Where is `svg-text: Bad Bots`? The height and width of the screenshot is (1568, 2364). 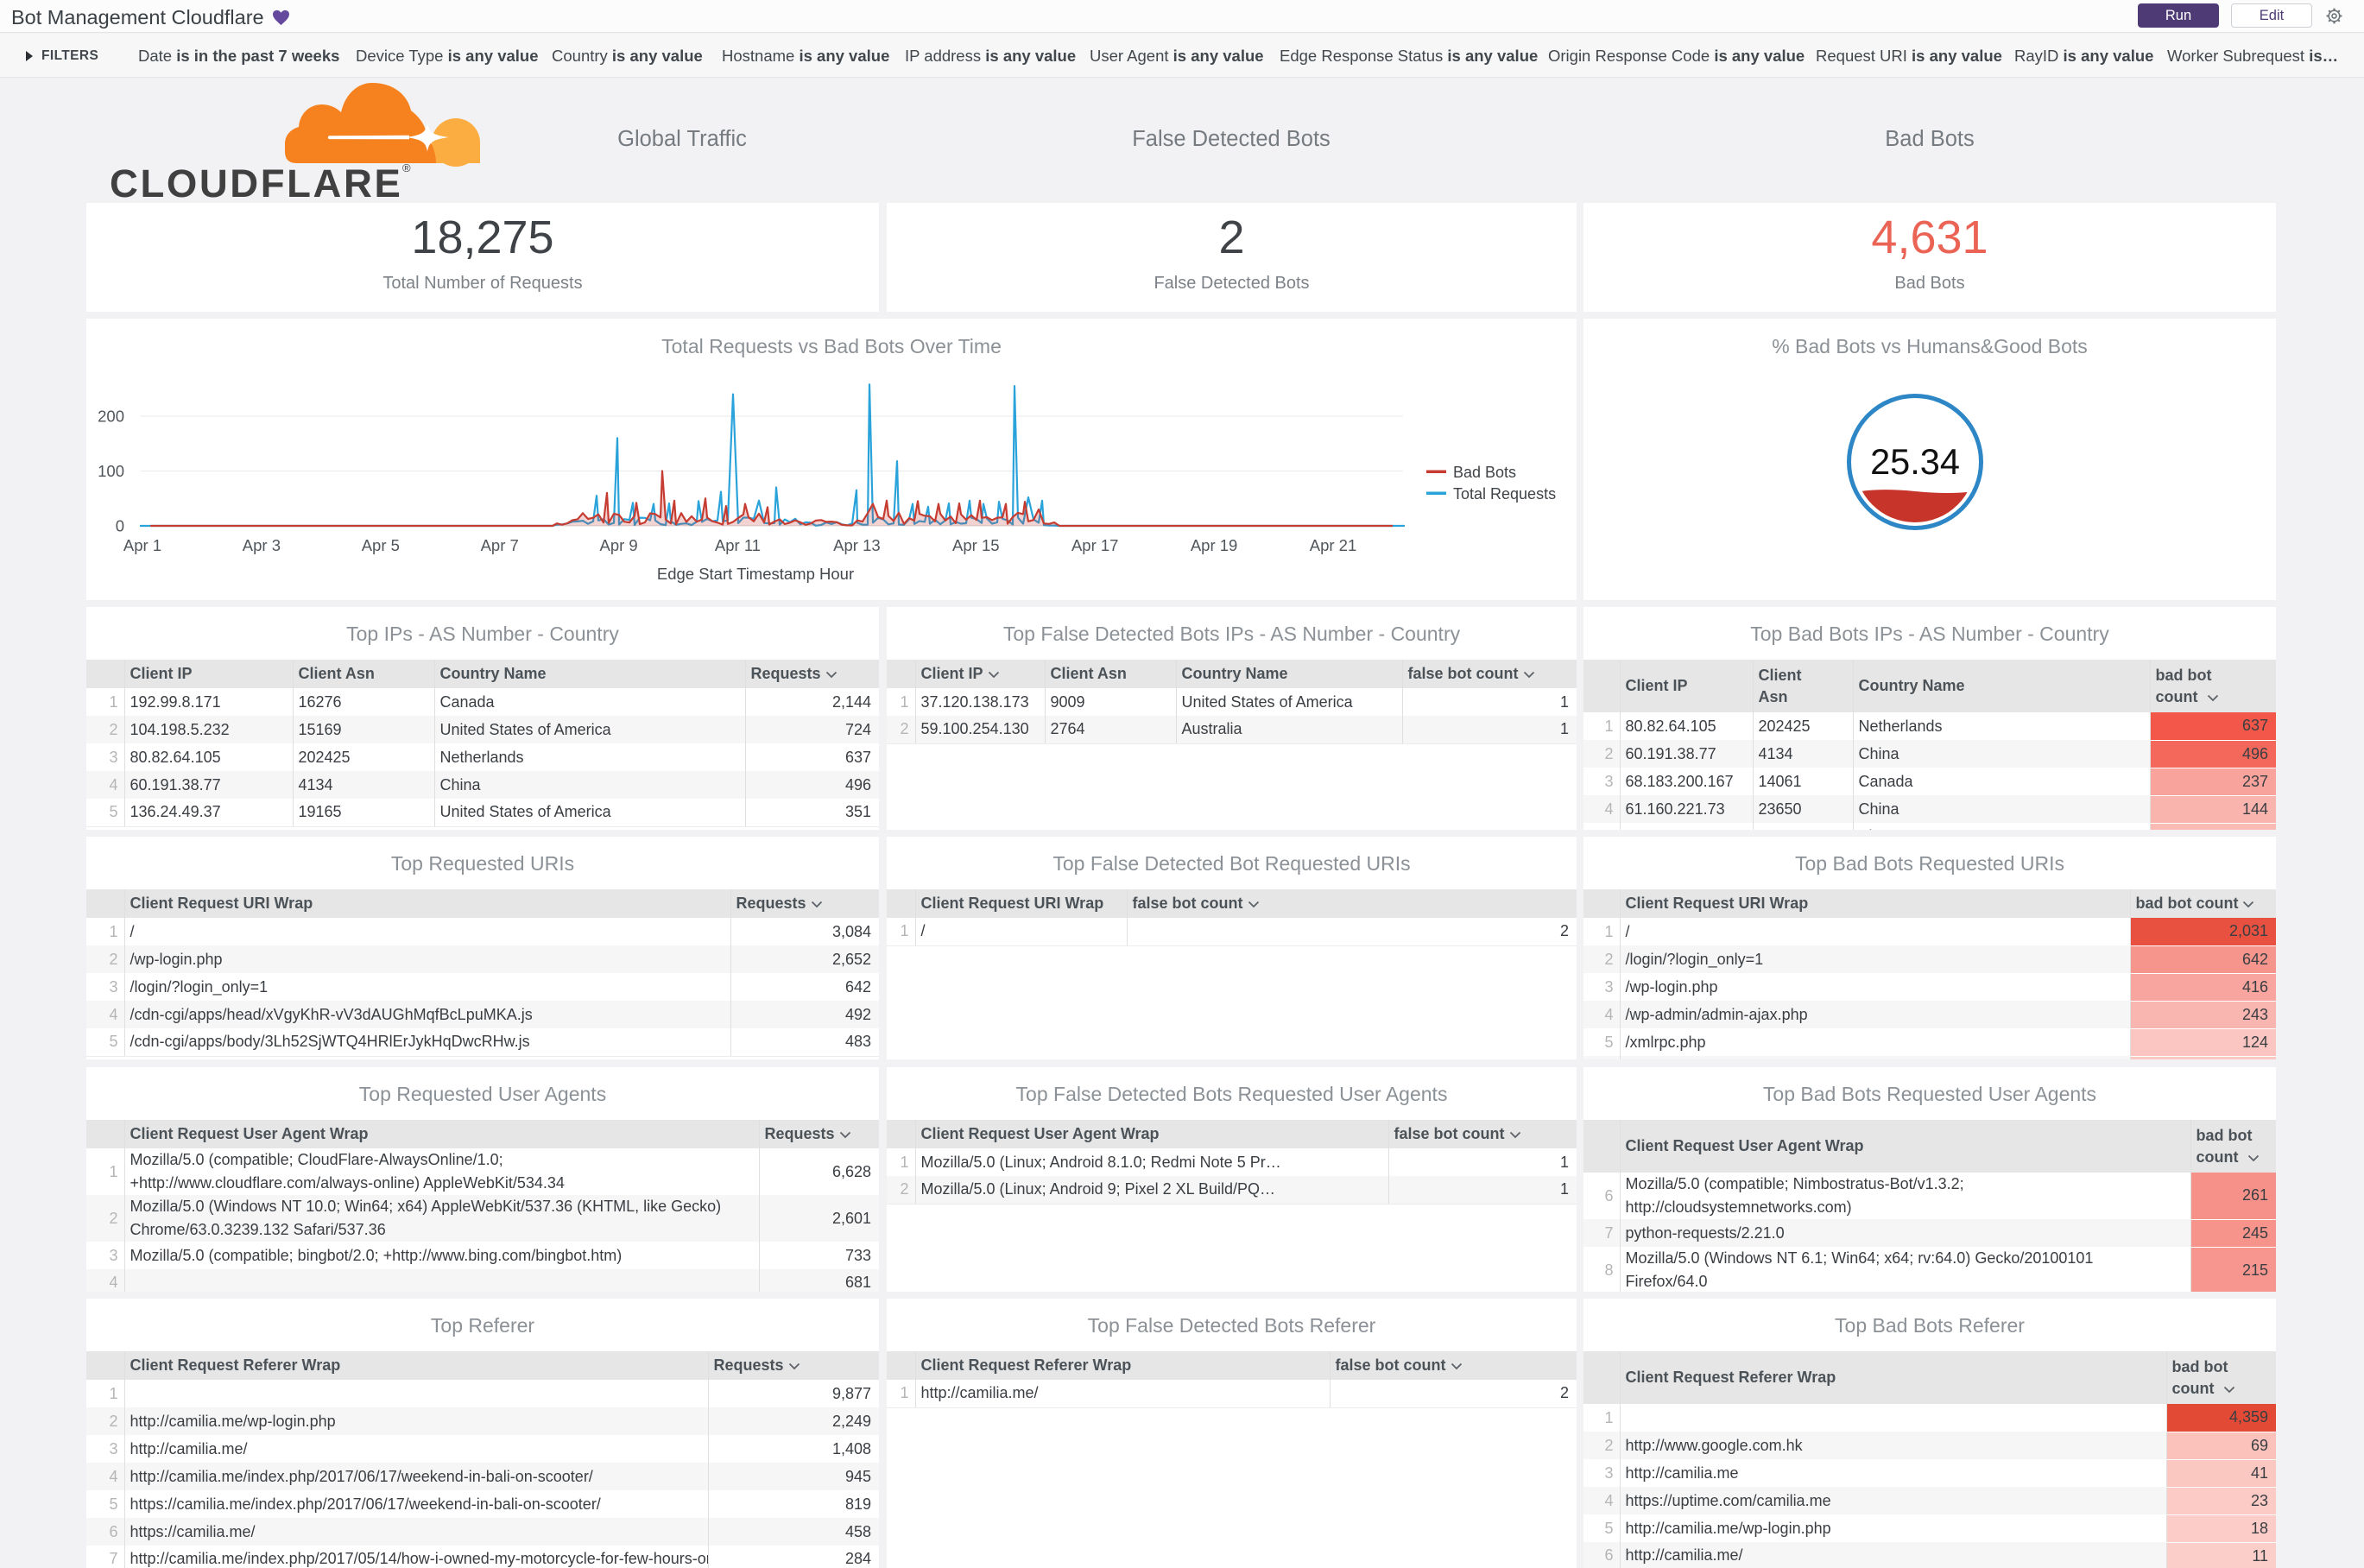
svg-text: Bad Bots is located at coordinates (1484, 473).